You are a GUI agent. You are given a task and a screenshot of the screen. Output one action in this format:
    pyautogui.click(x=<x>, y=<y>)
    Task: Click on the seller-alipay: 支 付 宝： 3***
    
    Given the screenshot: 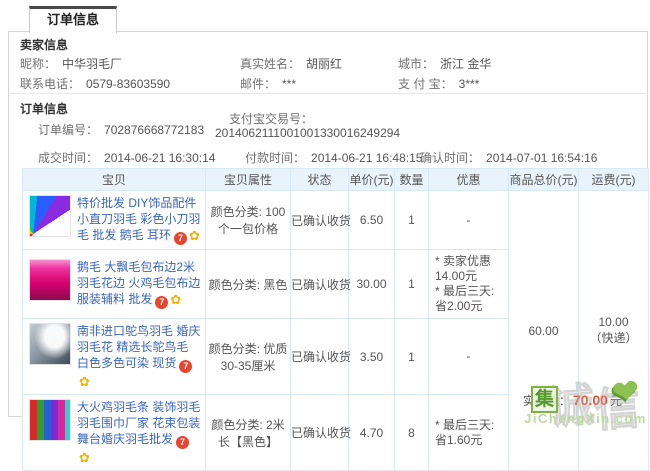 What is the action you would take?
    pyautogui.click(x=438, y=83)
    